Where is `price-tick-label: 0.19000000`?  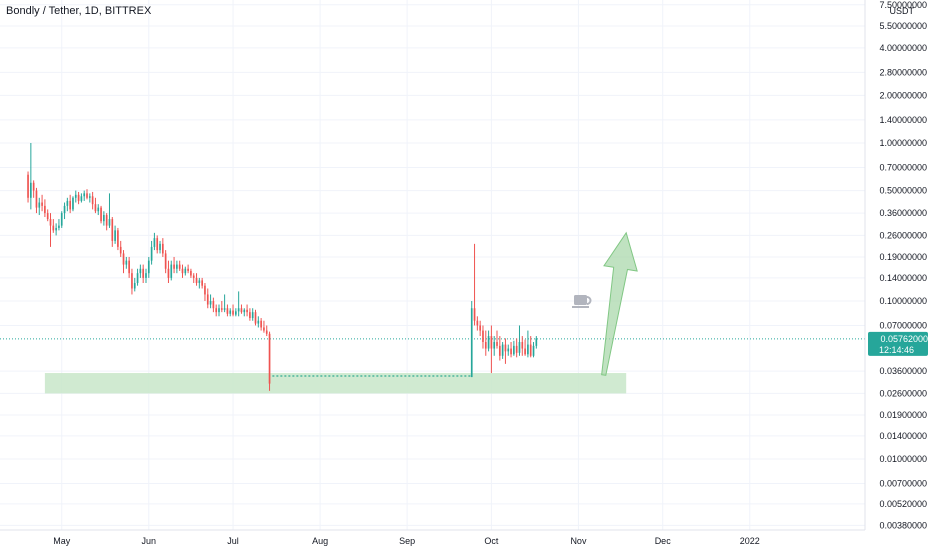
price-tick-label: 0.19000000 is located at coordinates (903, 257).